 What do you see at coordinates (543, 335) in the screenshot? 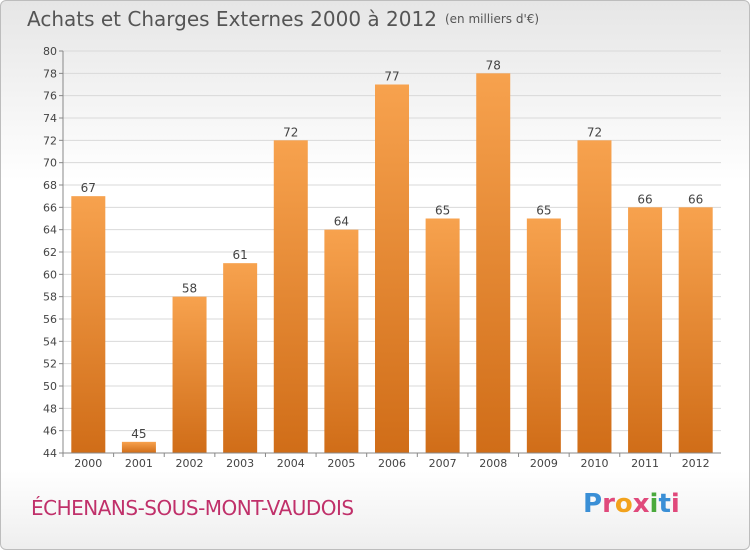
I see `bar-2009` at bounding box center [543, 335].